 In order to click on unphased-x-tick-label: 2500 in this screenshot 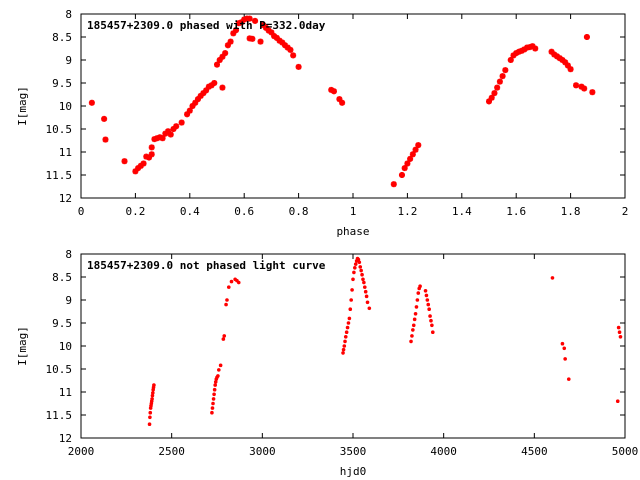, I will do `click(171, 451)`.